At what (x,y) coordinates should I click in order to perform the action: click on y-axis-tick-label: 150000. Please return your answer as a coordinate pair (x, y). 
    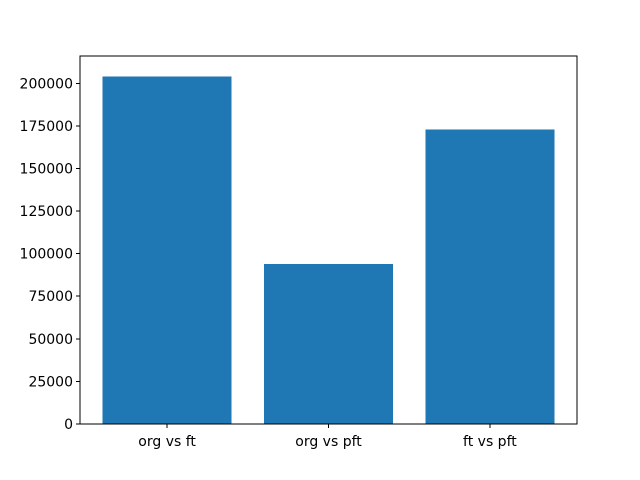
    Looking at the image, I should click on (46, 169).